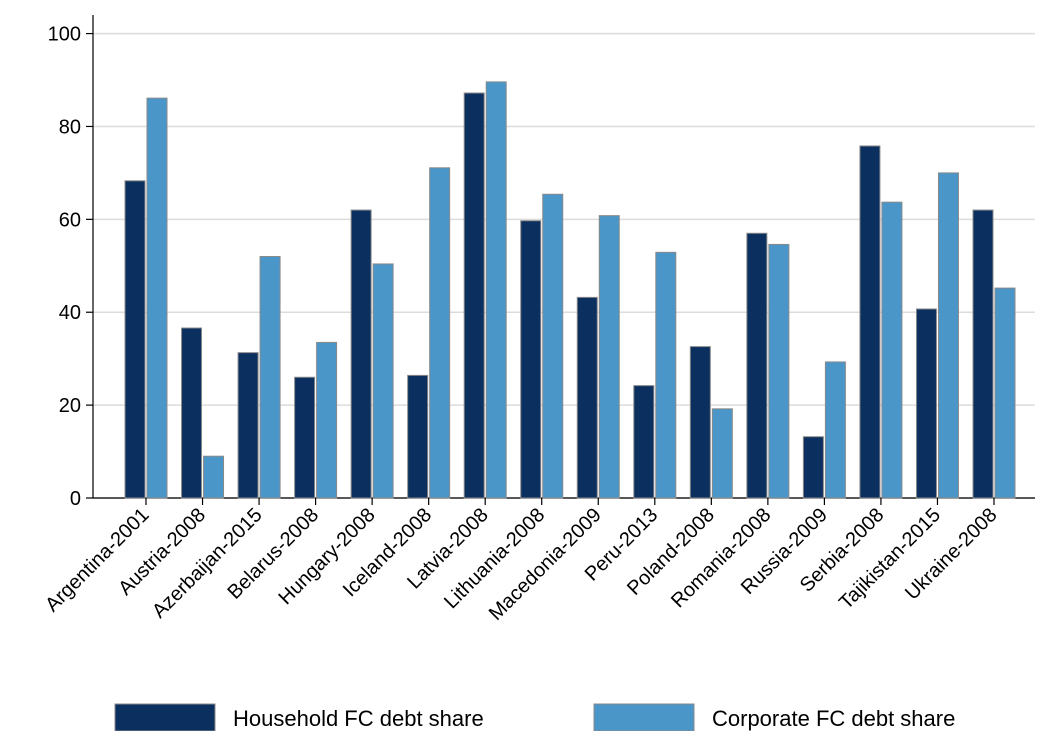 This screenshot has height=731, width=1037. What do you see at coordinates (75, 499) in the screenshot?
I see `y-tick-label: 0` at bounding box center [75, 499].